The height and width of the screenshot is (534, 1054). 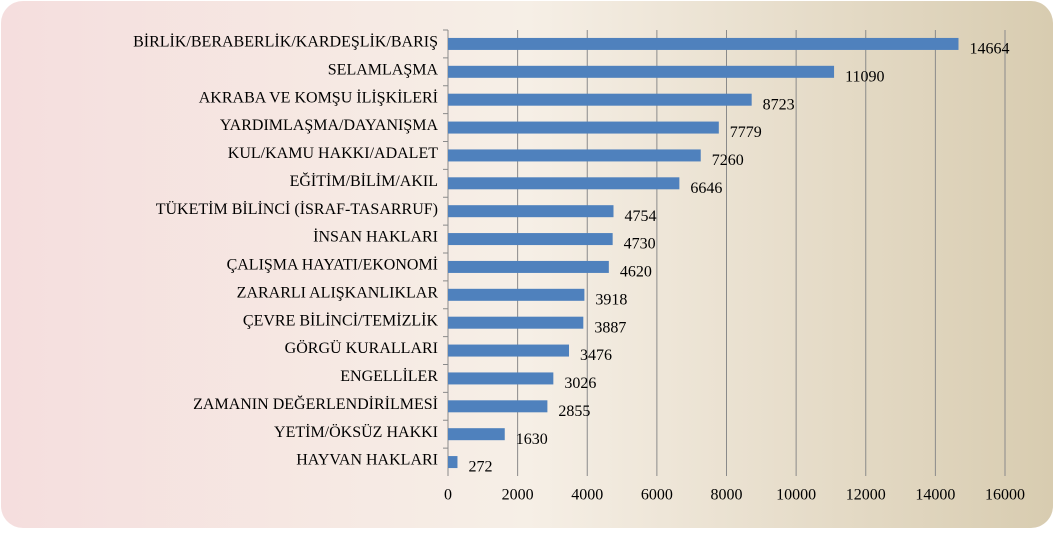 What do you see at coordinates (318, 97) in the screenshot?
I see `y-tick-label: AKRABA VE KOMŞU İLİŞKİLERİ` at bounding box center [318, 97].